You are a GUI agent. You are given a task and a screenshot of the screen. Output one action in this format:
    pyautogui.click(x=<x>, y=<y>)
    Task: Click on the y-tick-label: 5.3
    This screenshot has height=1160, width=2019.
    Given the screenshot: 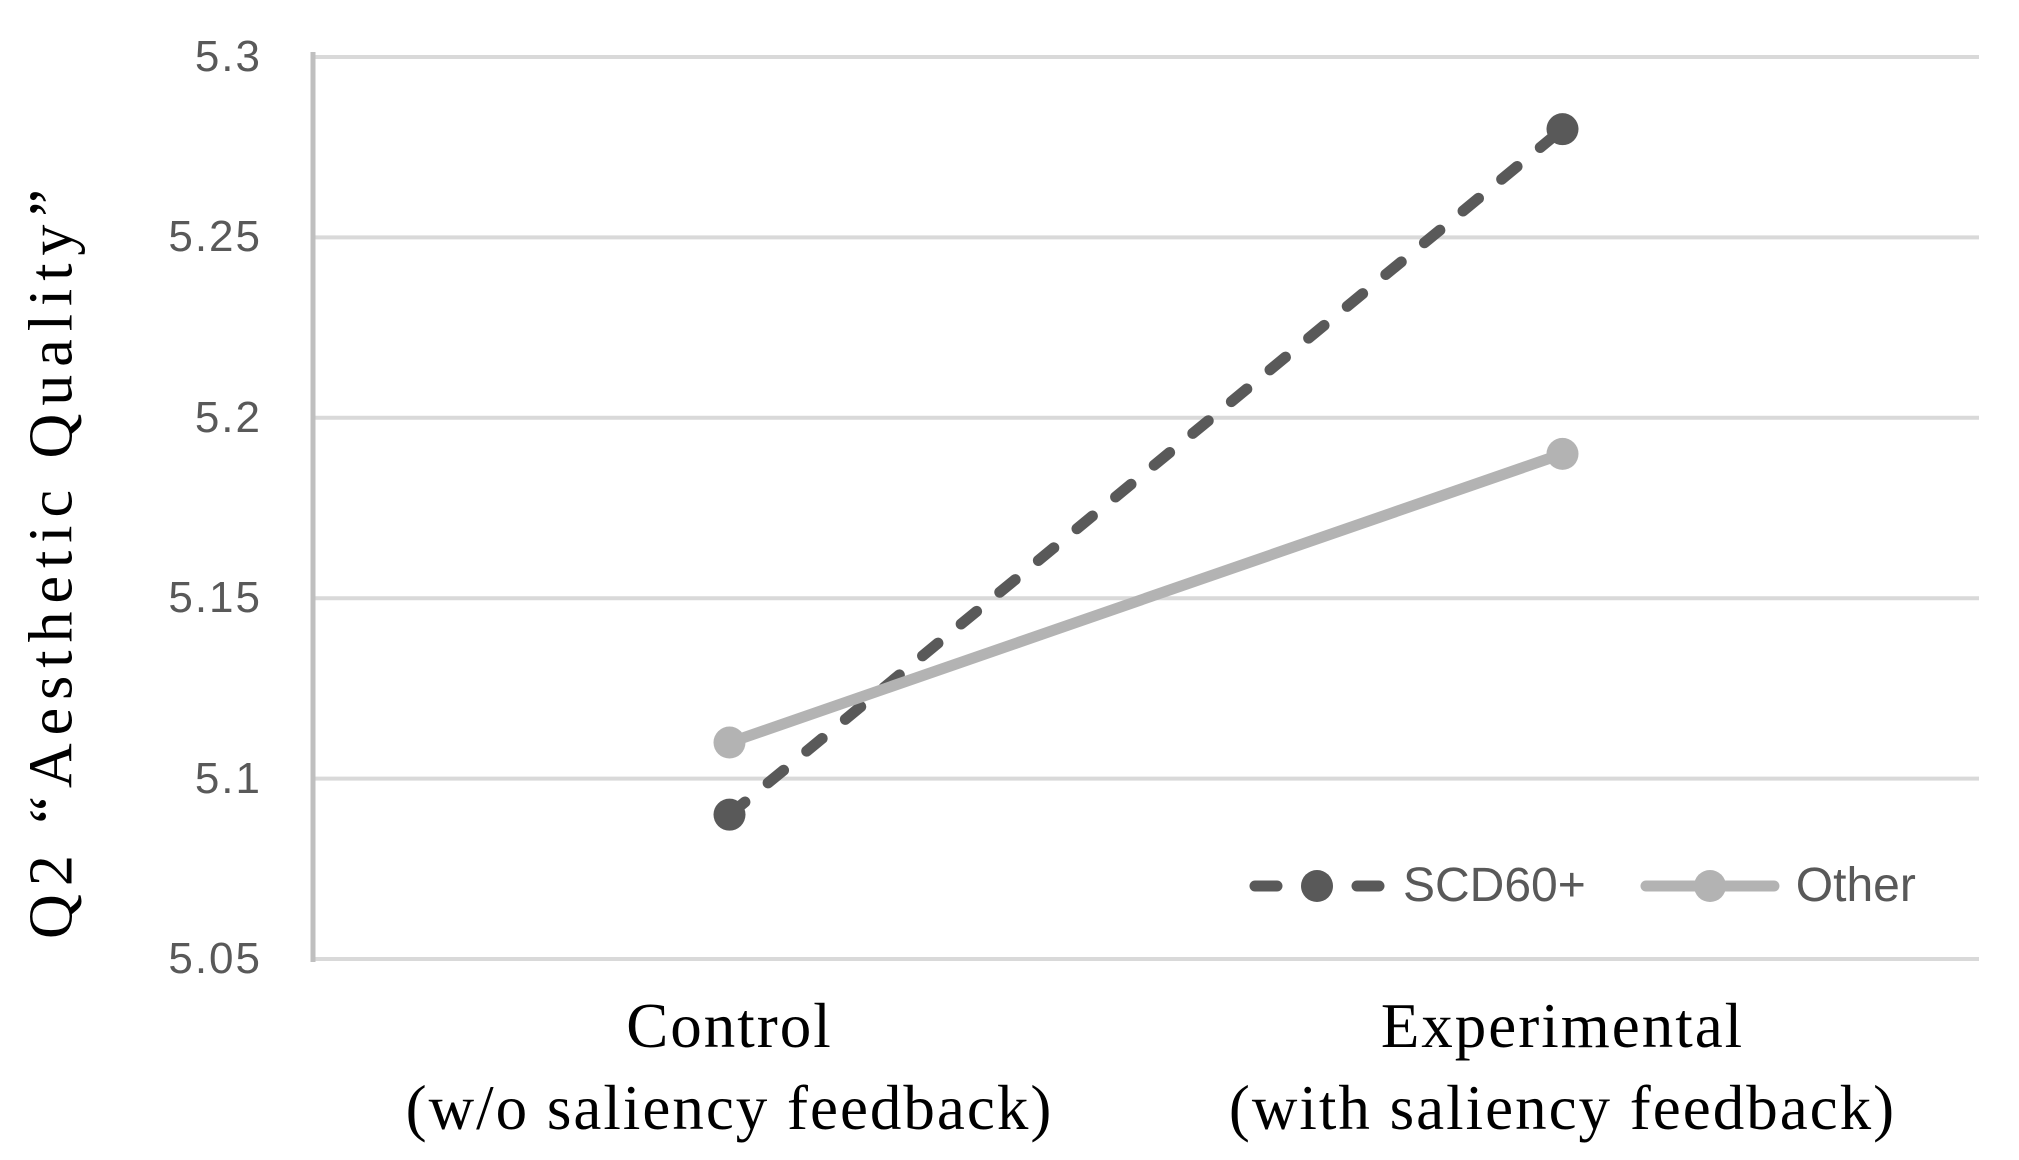 What is the action you would take?
    pyautogui.click(x=228, y=56)
    